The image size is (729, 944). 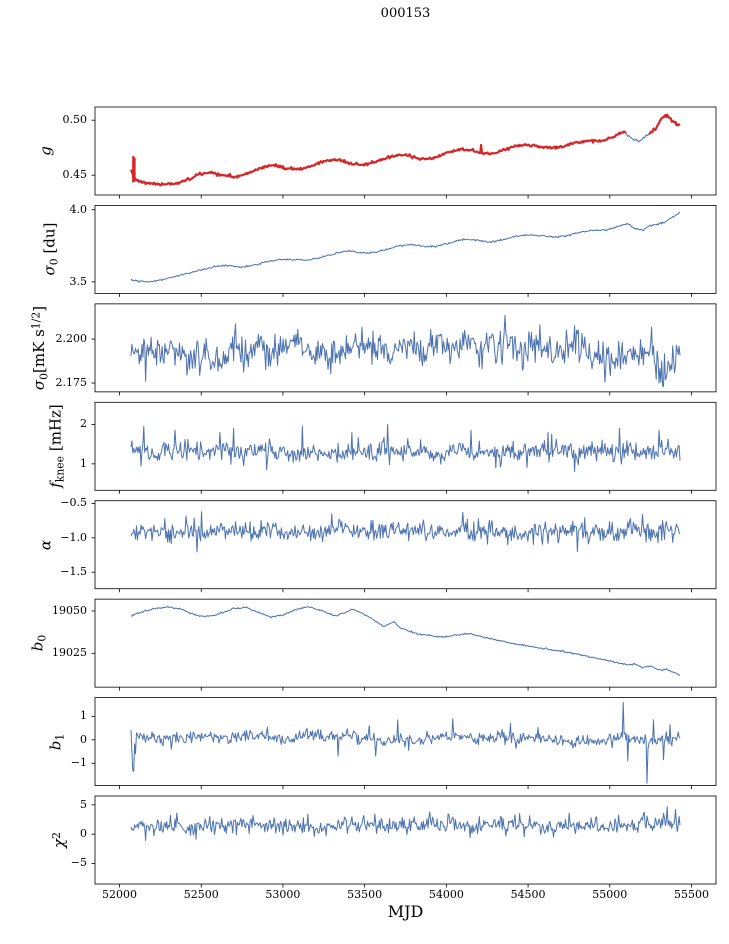 What do you see at coordinates (73, 572) in the screenshot?
I see `y-tick-label: −1.5` at bounding box center [73, 572].